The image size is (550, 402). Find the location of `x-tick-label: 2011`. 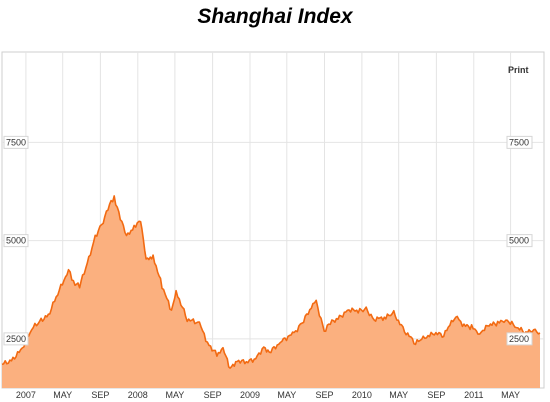

x-tick-label: 2011 is located at coordinates (473, 395).